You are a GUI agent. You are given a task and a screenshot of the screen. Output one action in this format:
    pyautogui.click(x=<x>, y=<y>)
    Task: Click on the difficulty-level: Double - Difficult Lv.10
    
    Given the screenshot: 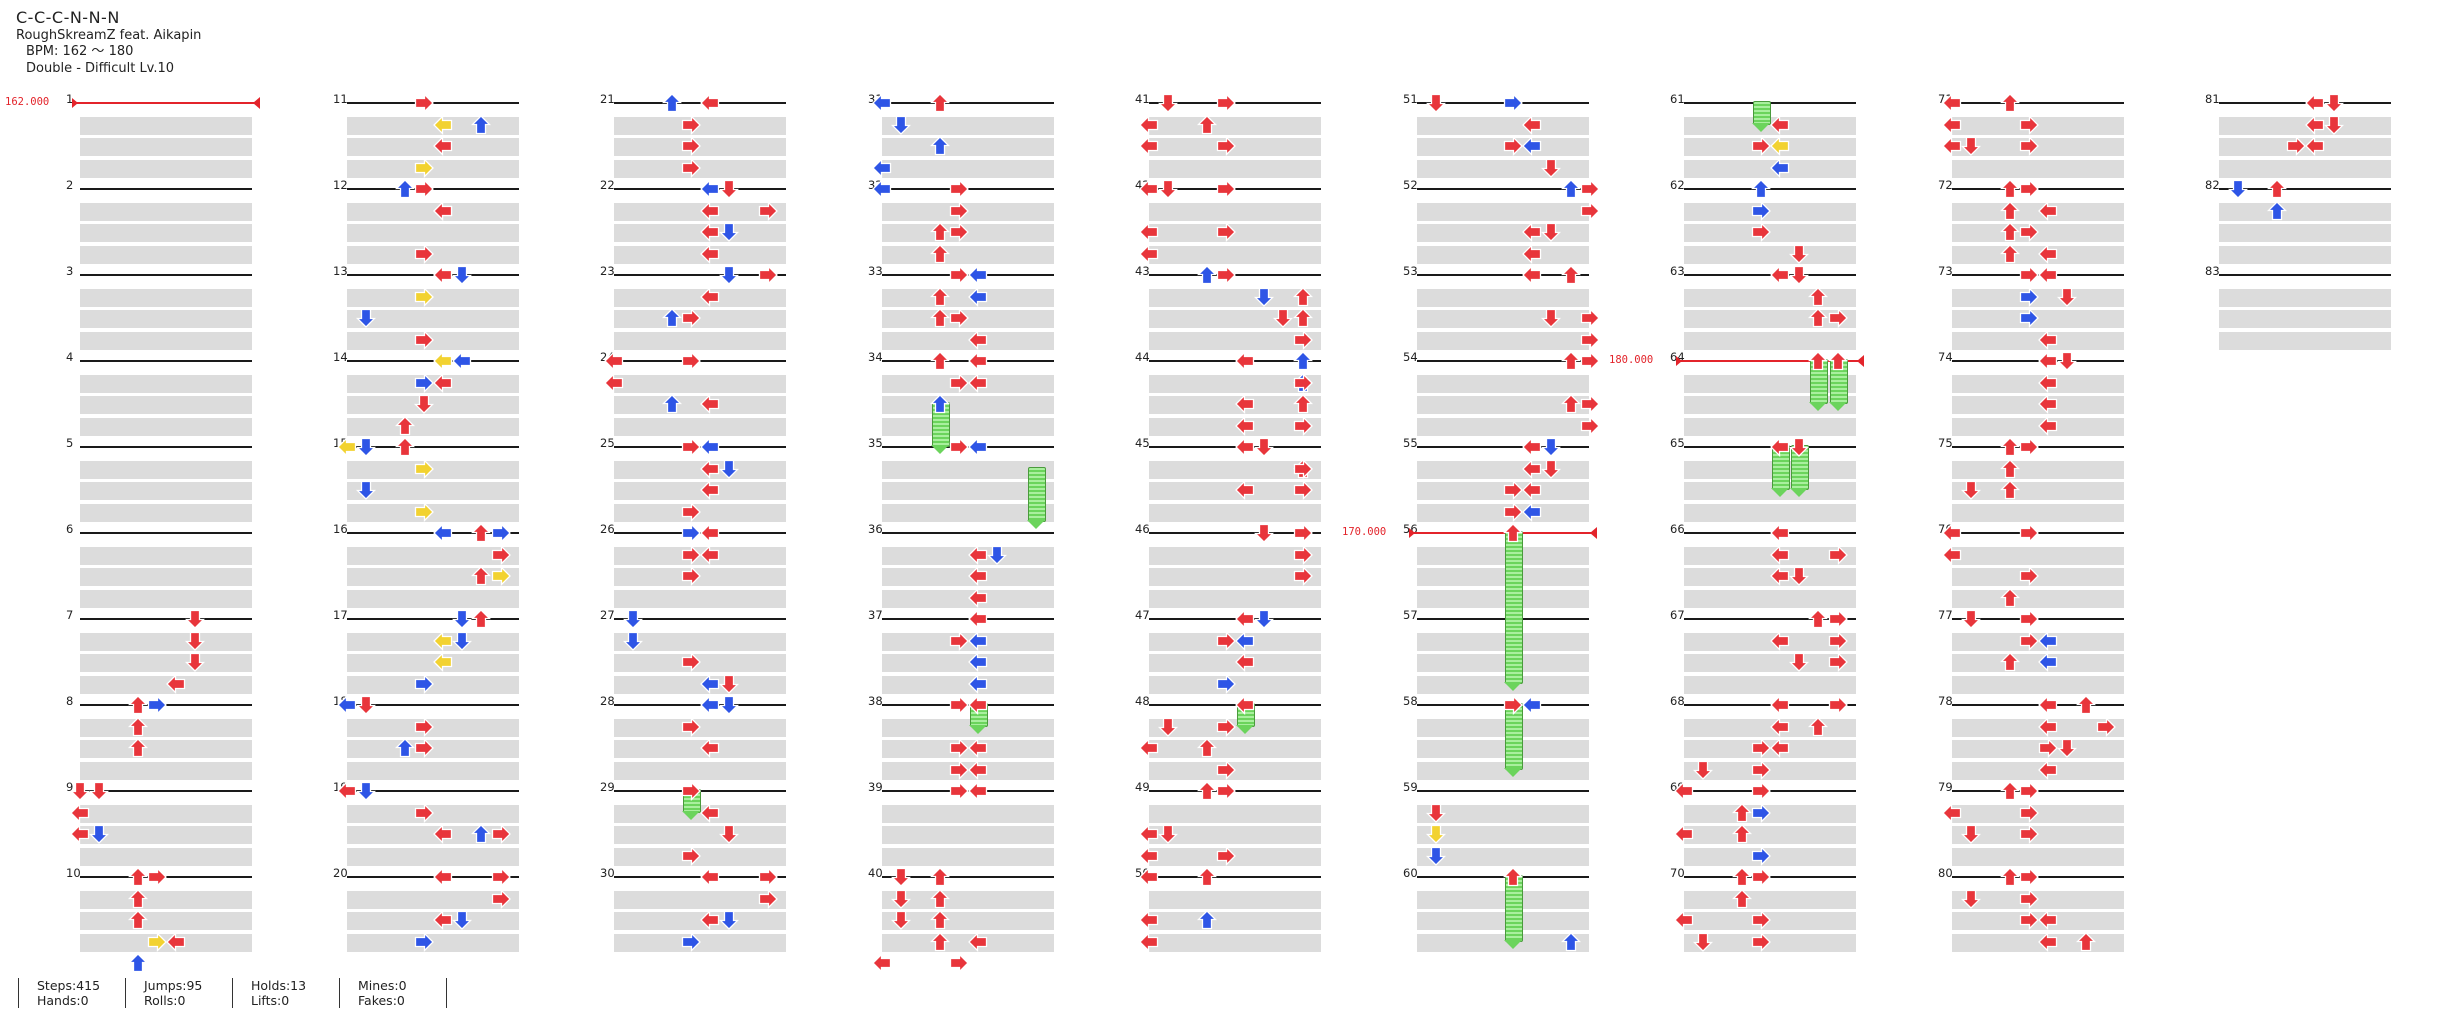 What is the action you would take?
    pyautogui.click(x=100, y=68)
    